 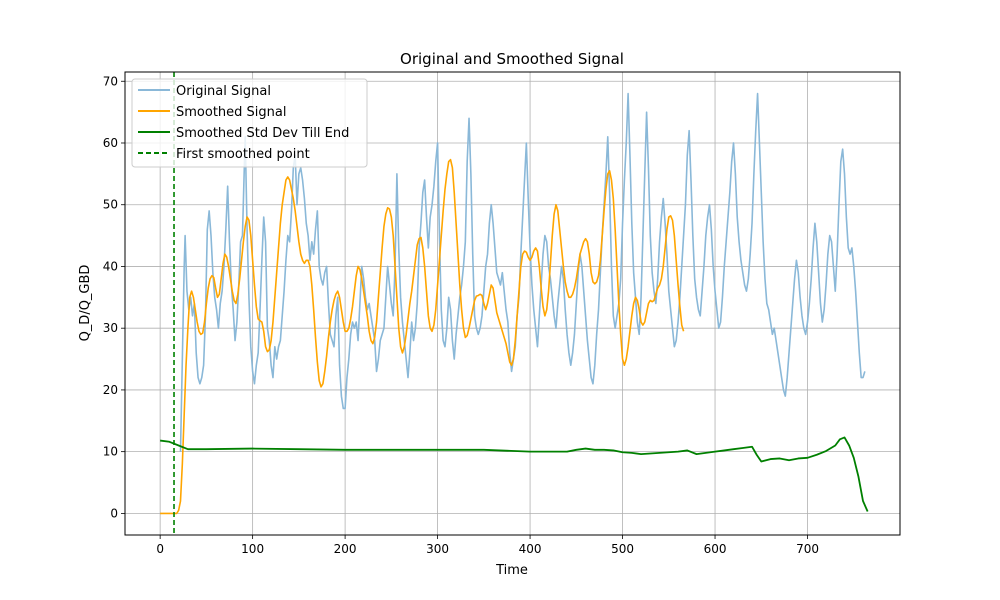 What do you see at coordinates (85, 303) in the screenshot?
I see `y-axis-label: Q_D/Q_GBD` at bounding box center [85, 303].